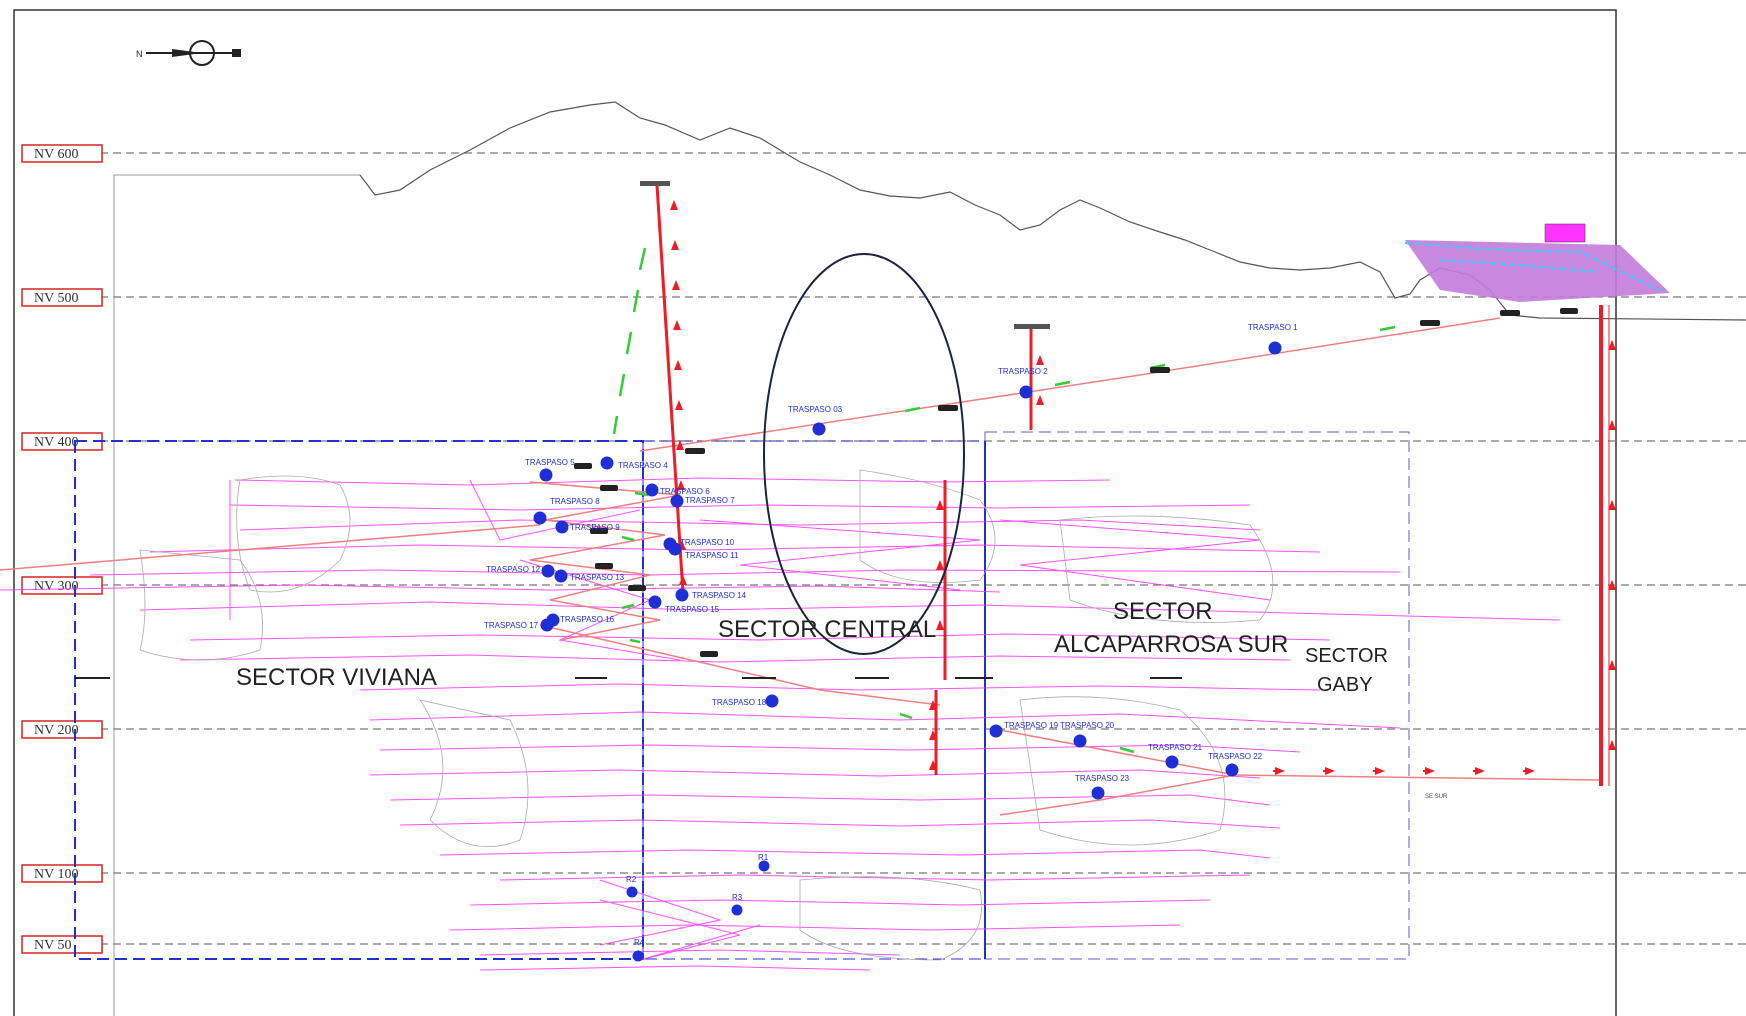 The height and width of the screenshot is (1016, 1746). I want to click on traspaso-label: TRASPASO 9, so click(595, 527).